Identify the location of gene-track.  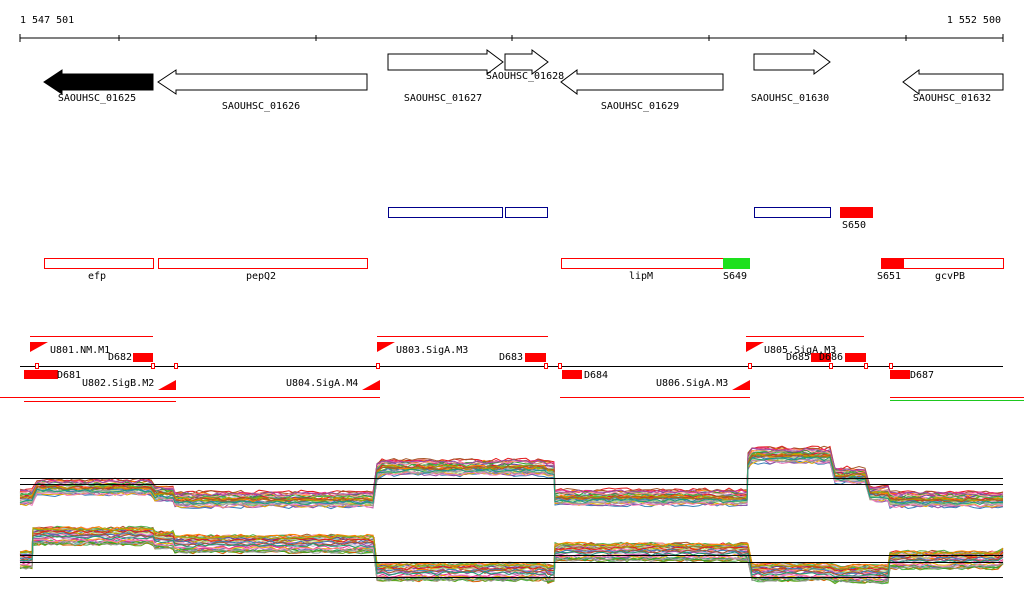
(523, 72).